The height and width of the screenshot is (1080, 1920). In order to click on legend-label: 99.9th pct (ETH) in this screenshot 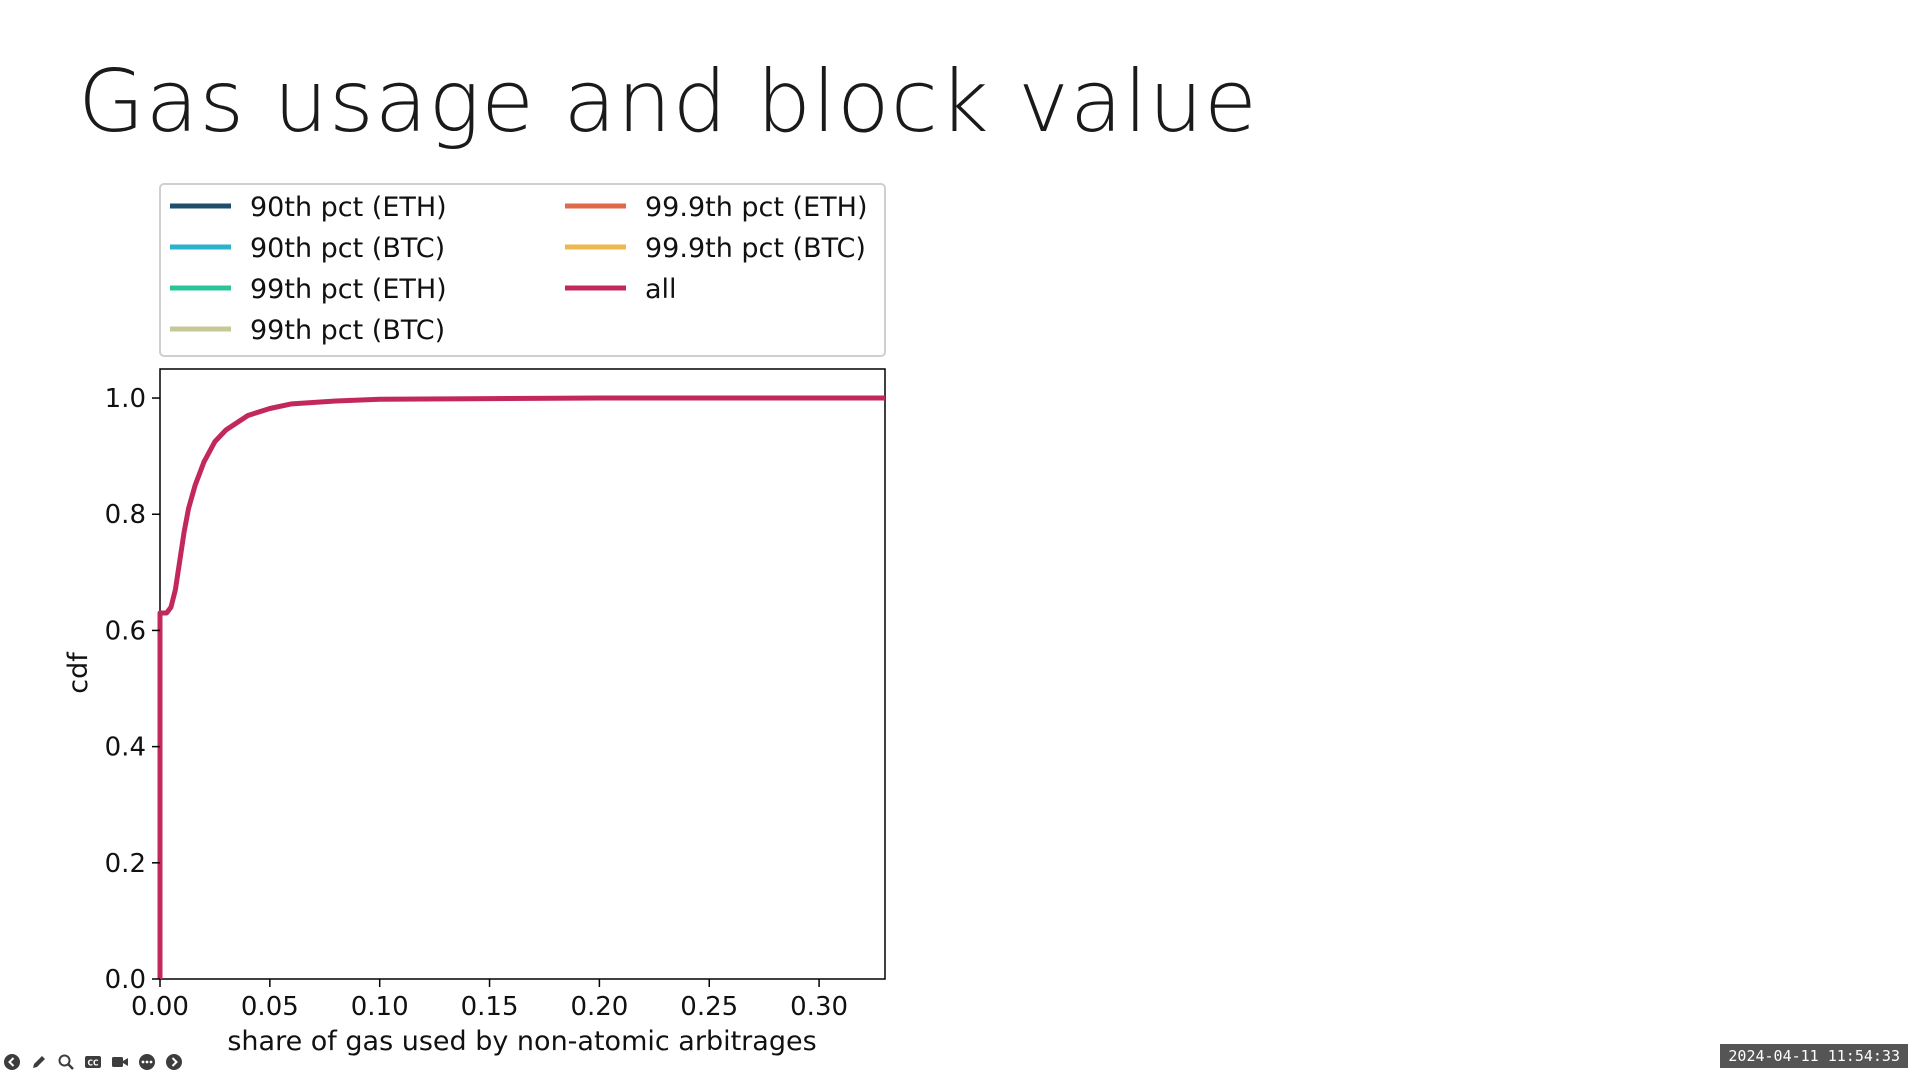, I will do `click(756, 207)`.